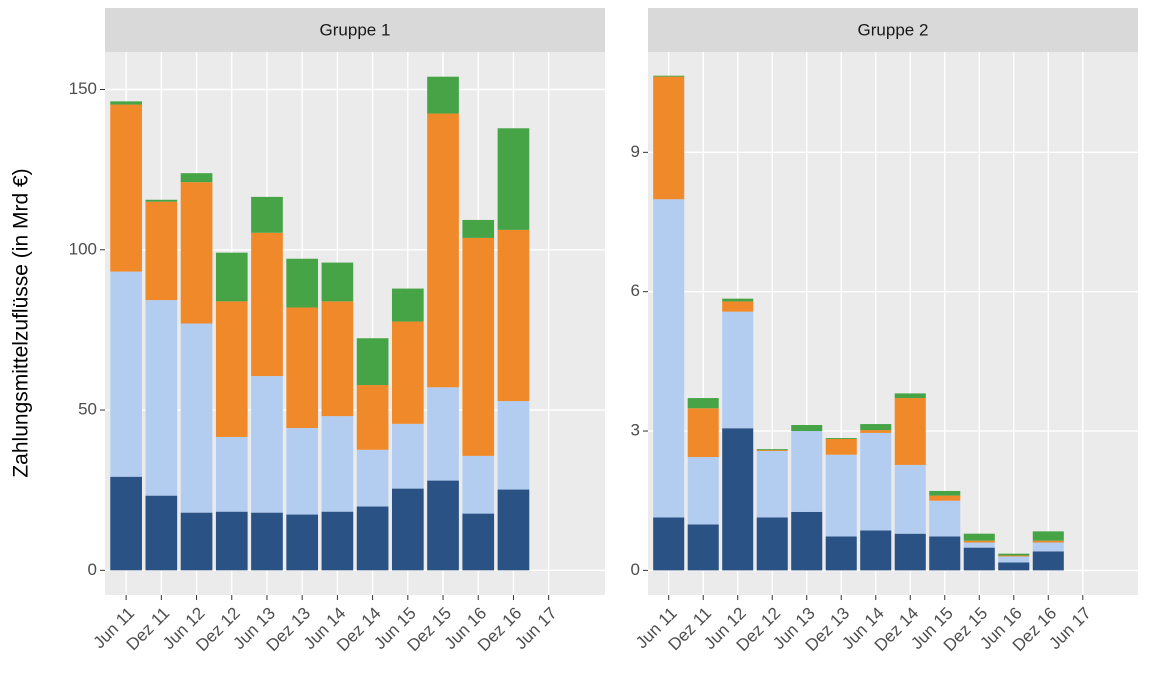  I want to click on y-tick-label: 50, so click(87, 409).